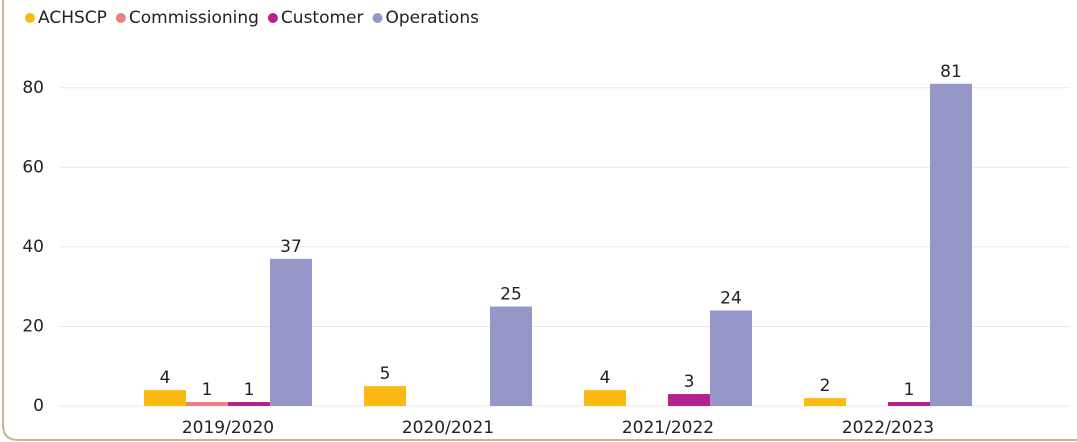 The width and height of the screenshot is (1077, 442). Describe the element at coordinates (291, 247) in the screenshot. I see `value-label: 37` at that location.